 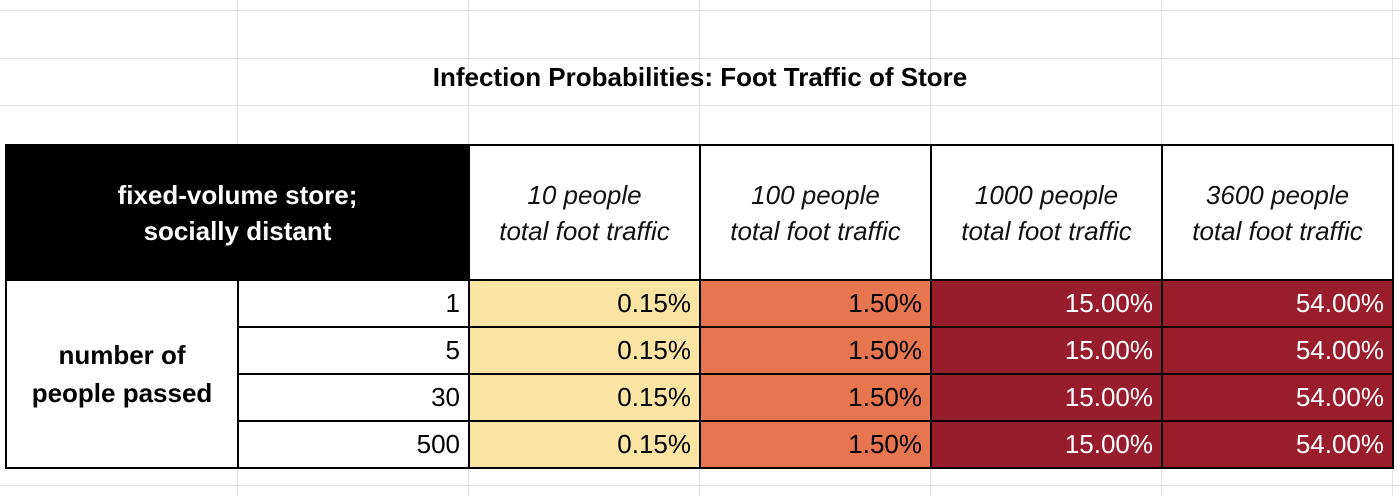 I want to click on column-header-label: 3600 people total foot traffic, so click(x=1277, y=212).